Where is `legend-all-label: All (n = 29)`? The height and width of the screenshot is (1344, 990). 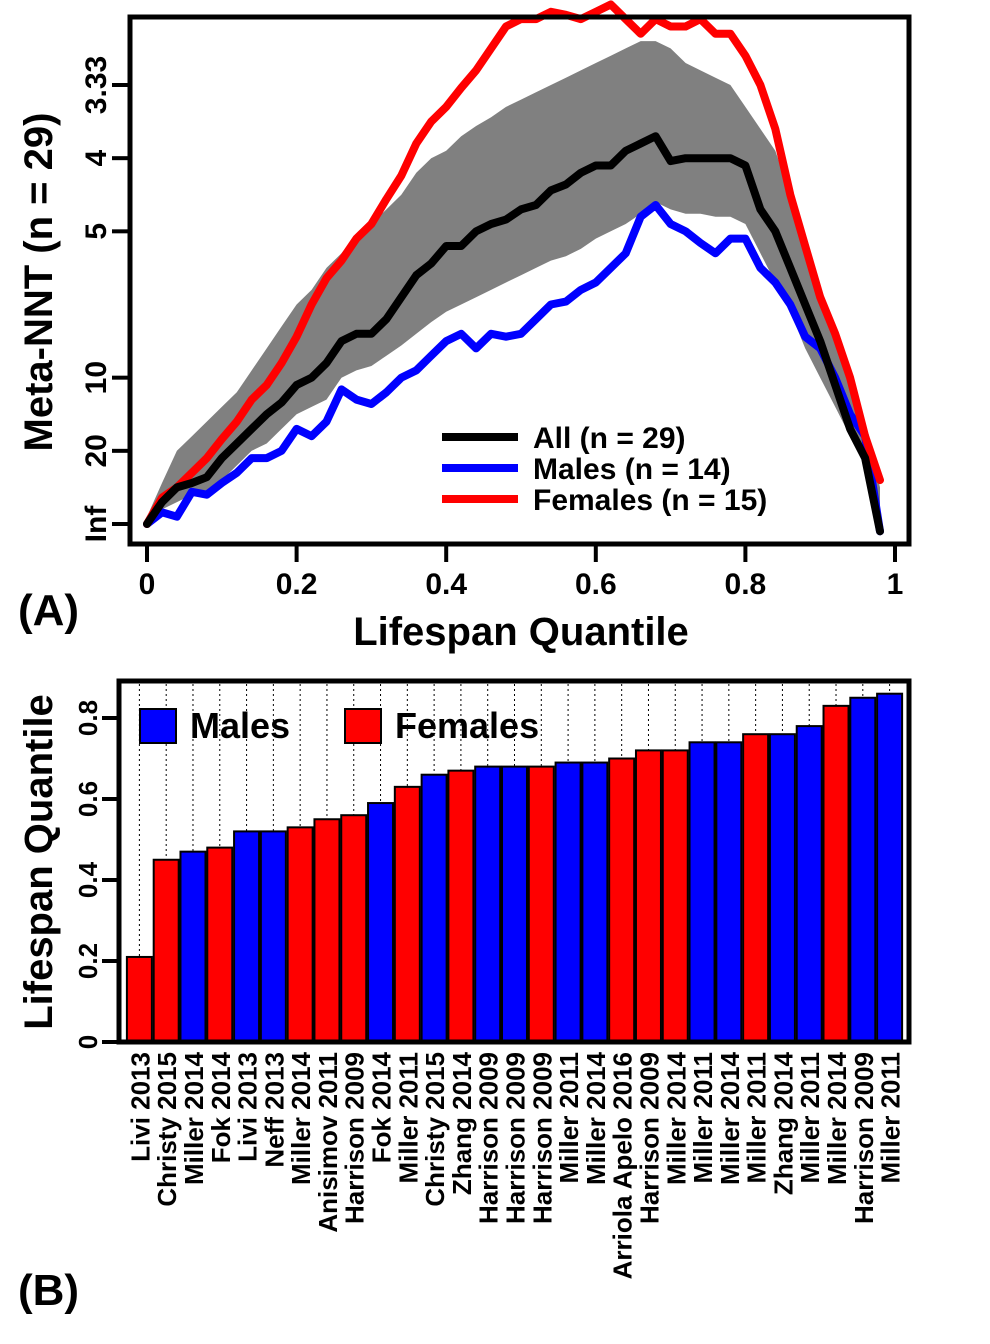 legend-all-label: All (n = 29) is located at coordinates (609, 438).